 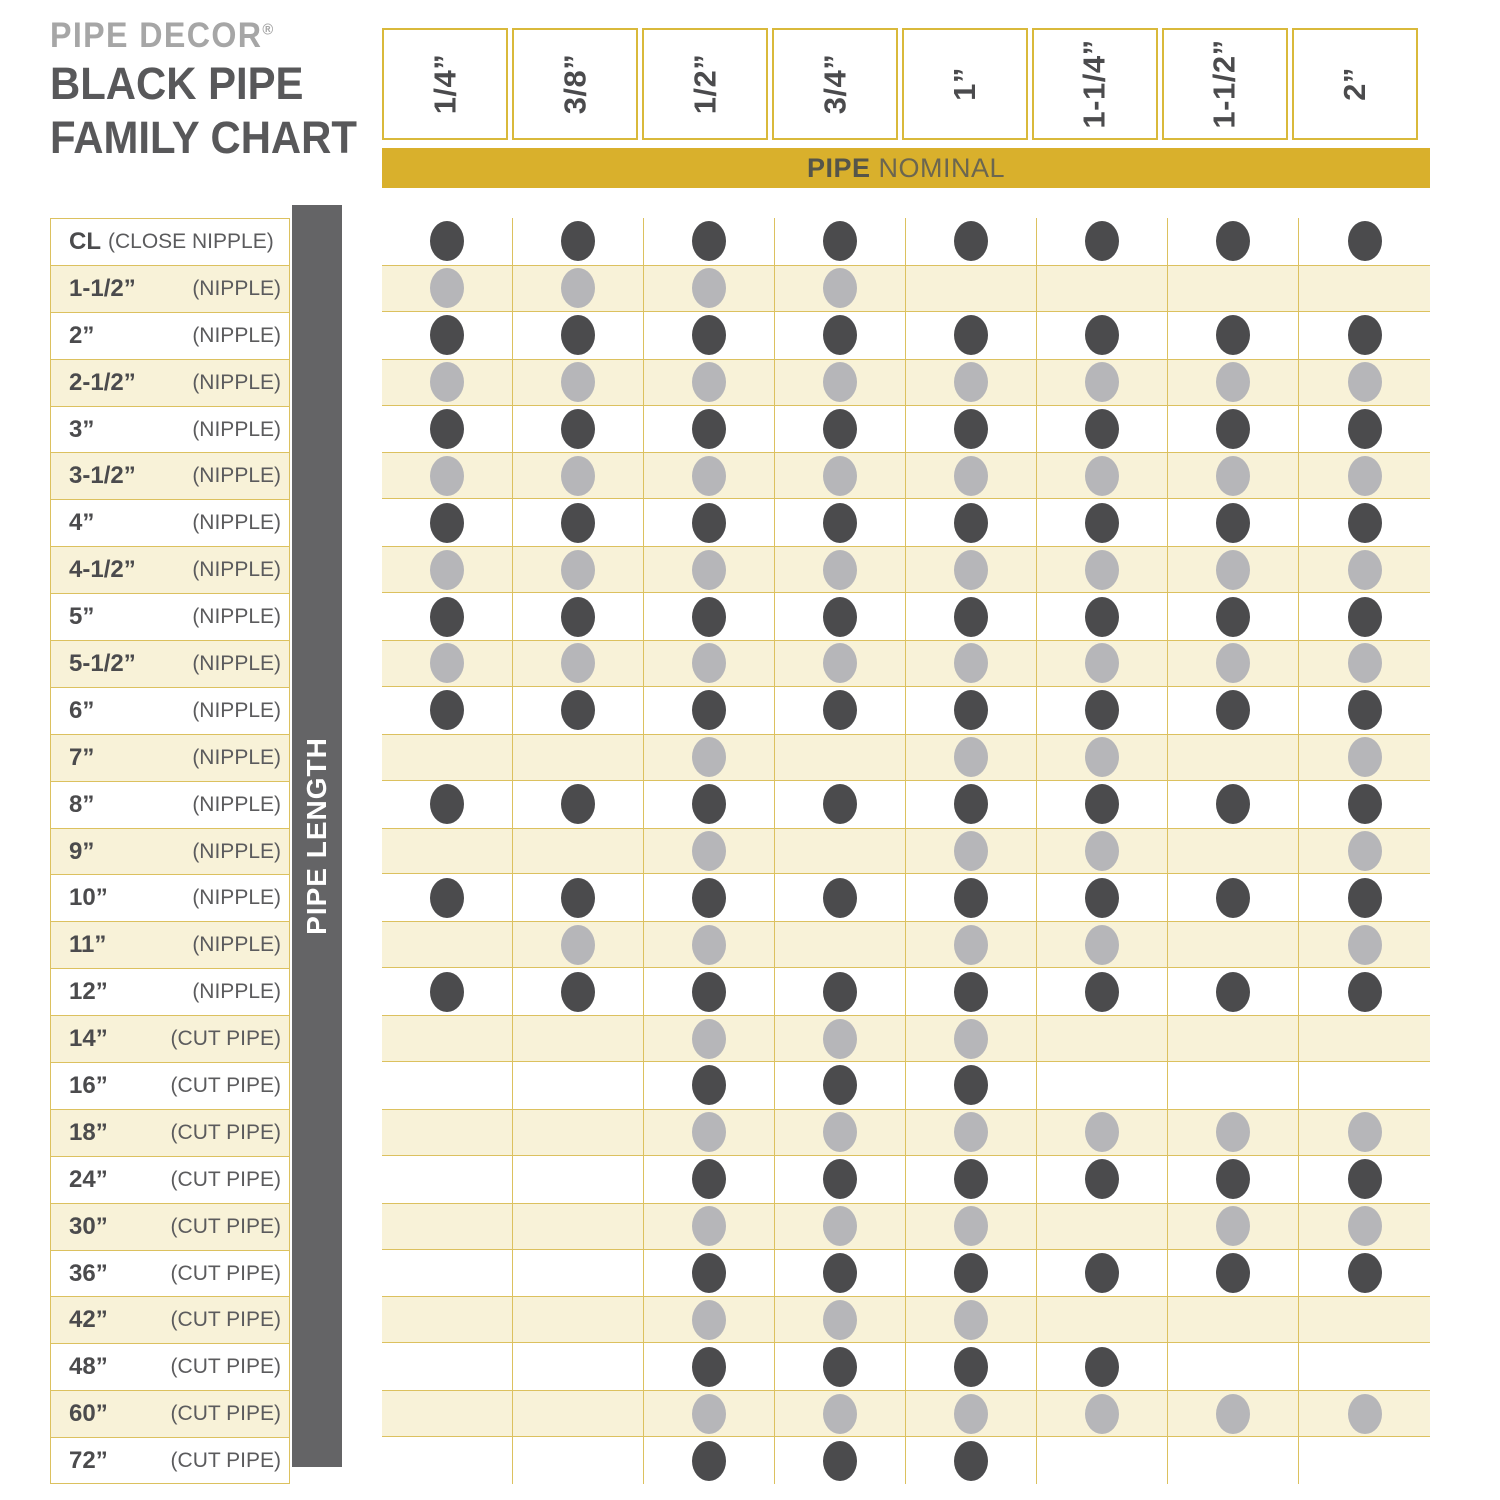 What do you see at coordinates (170, 1461) in the screenshot?
I see `row-label: 72” (CUT PIPE)` at bounding box center [170, 1461].